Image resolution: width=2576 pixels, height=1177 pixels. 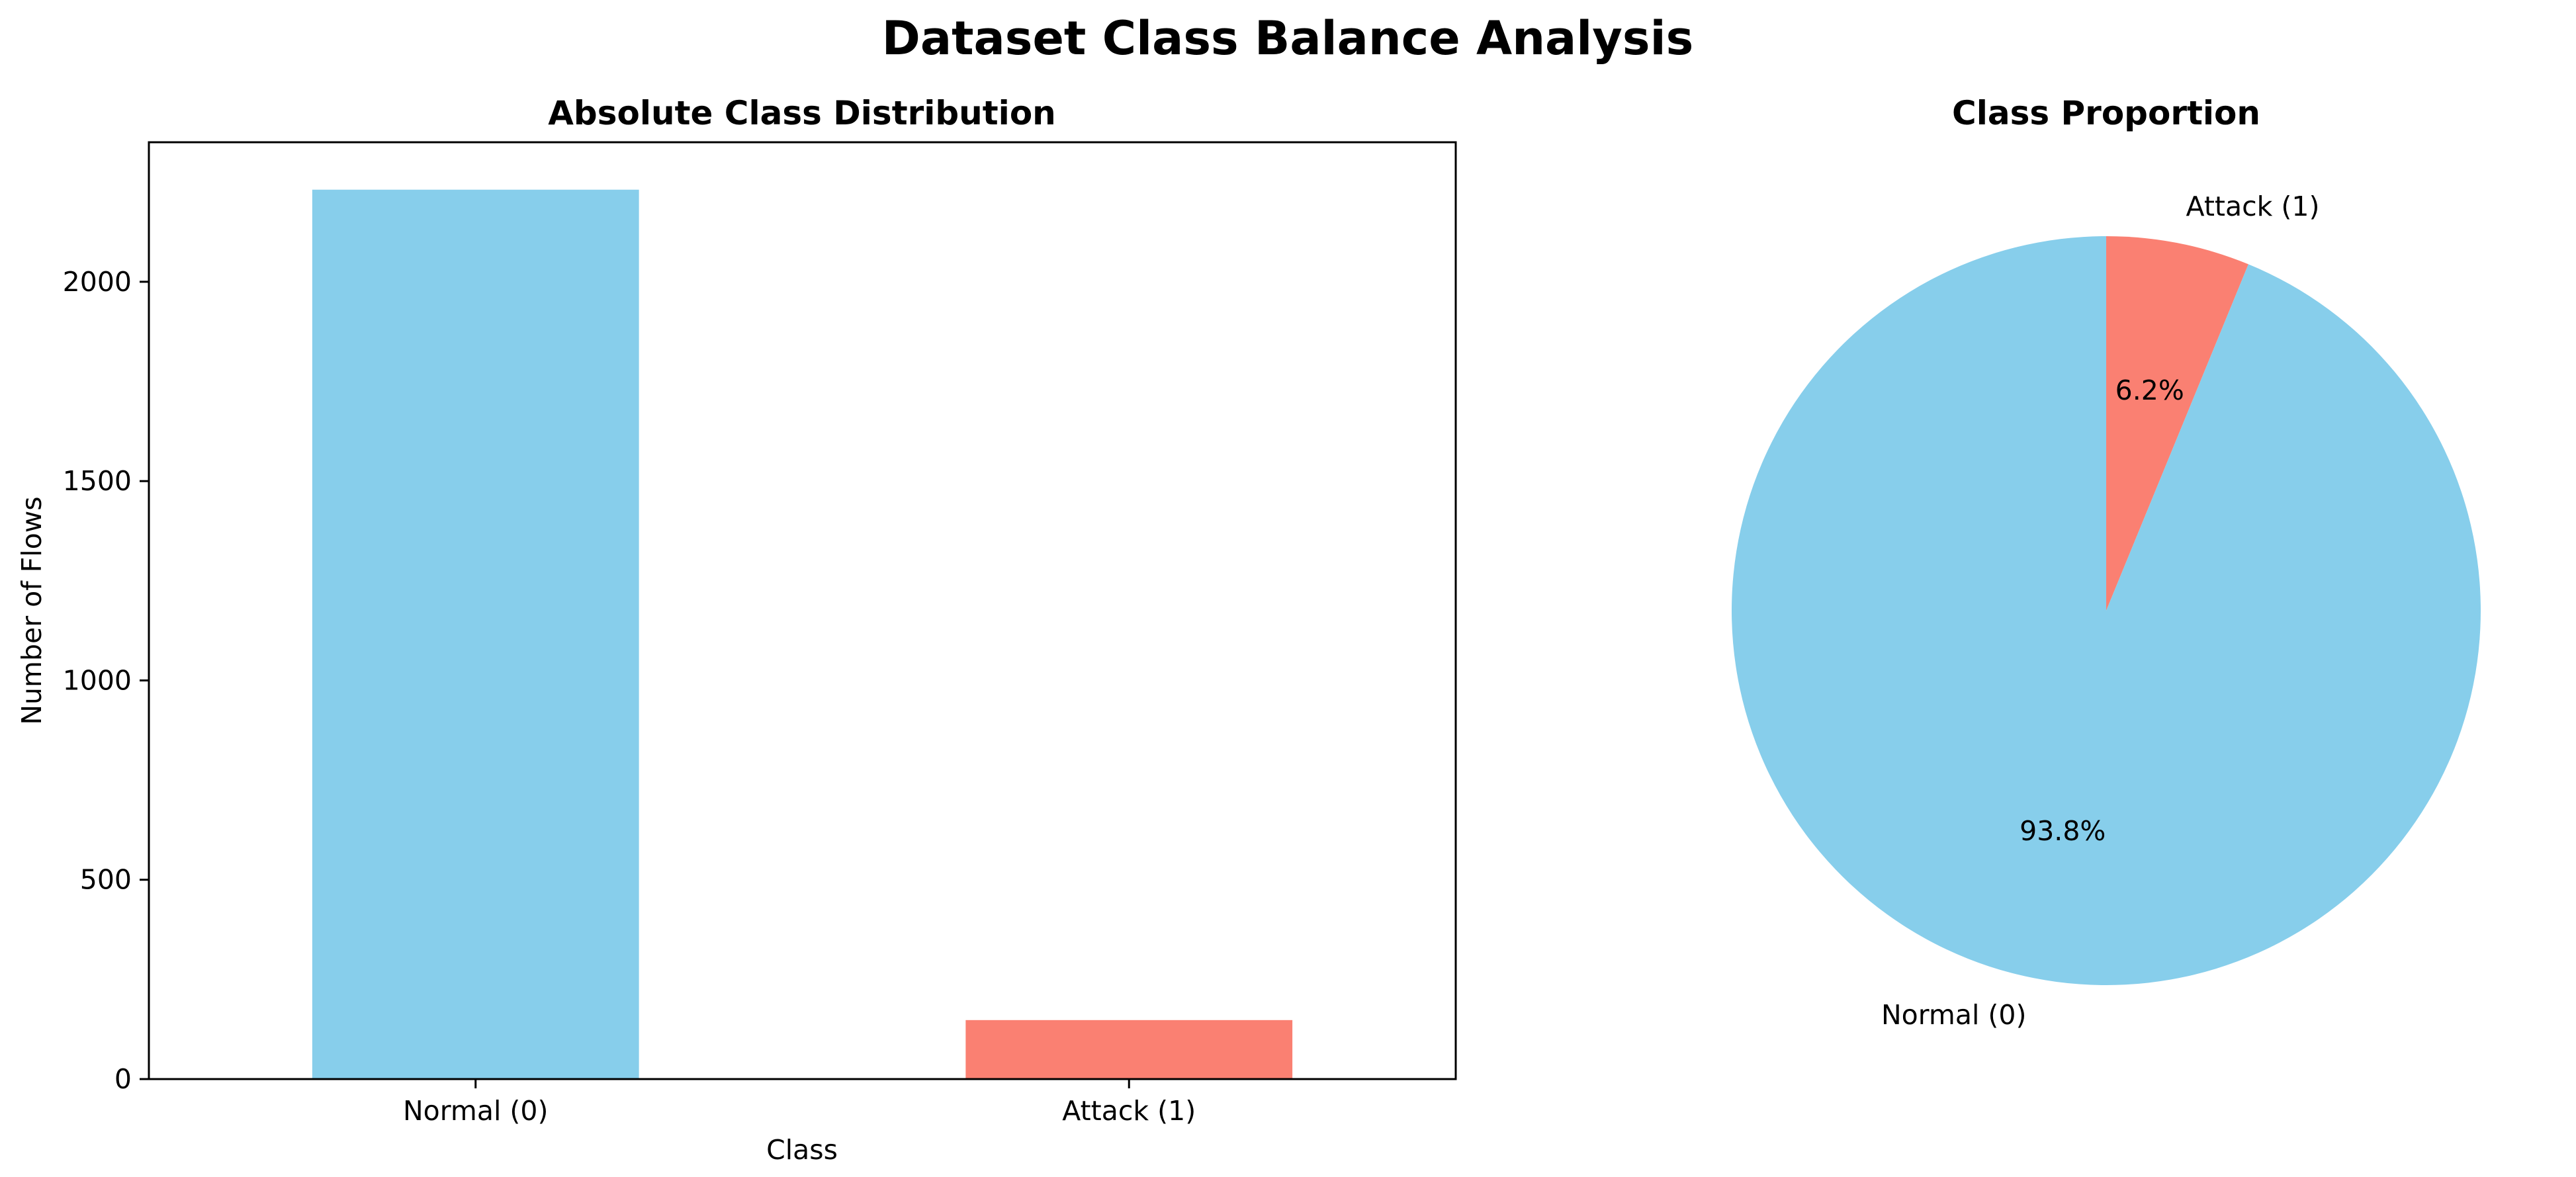 What do you see at coordinates (2106, 113) in the screenshot?
I see `pie-chart-title: Class Proportion` at bounding box center [2106, 113].